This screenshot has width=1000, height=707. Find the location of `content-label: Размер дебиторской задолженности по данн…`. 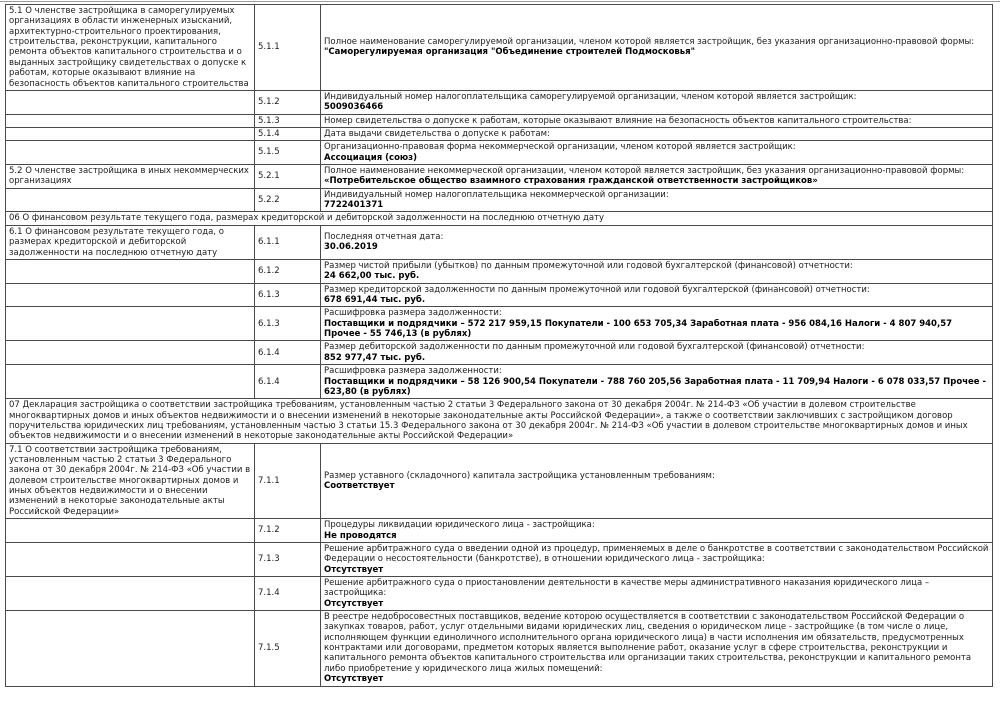

content-label: Размер дебиторской задолженности по данн… is located at coordinates (594, 347).